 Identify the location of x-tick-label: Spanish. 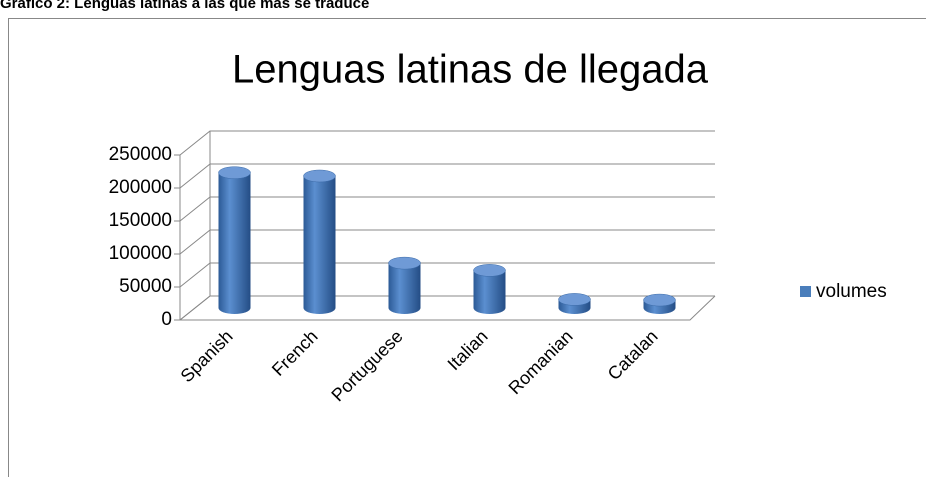
(207, 356).